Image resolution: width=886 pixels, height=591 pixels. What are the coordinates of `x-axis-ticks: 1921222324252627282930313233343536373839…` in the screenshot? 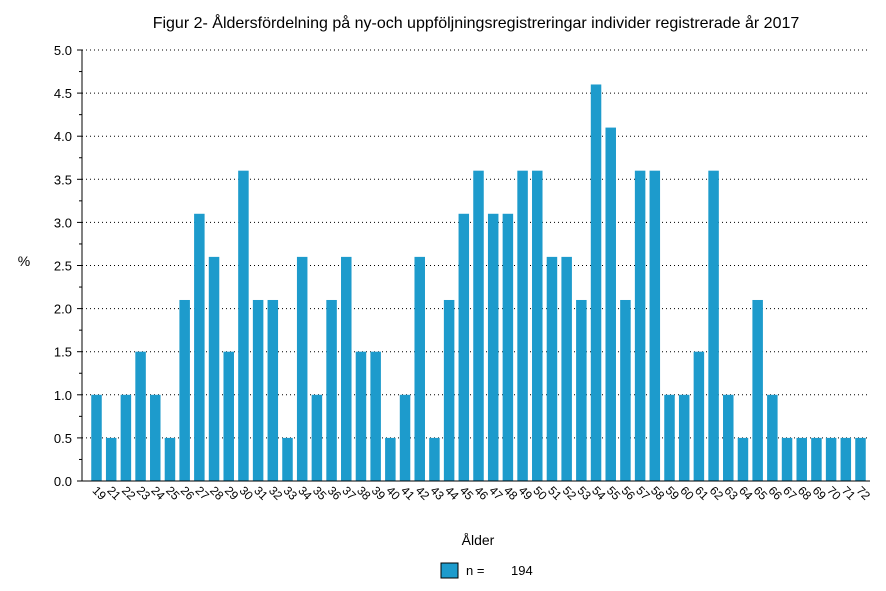 It's located at (482, 493).